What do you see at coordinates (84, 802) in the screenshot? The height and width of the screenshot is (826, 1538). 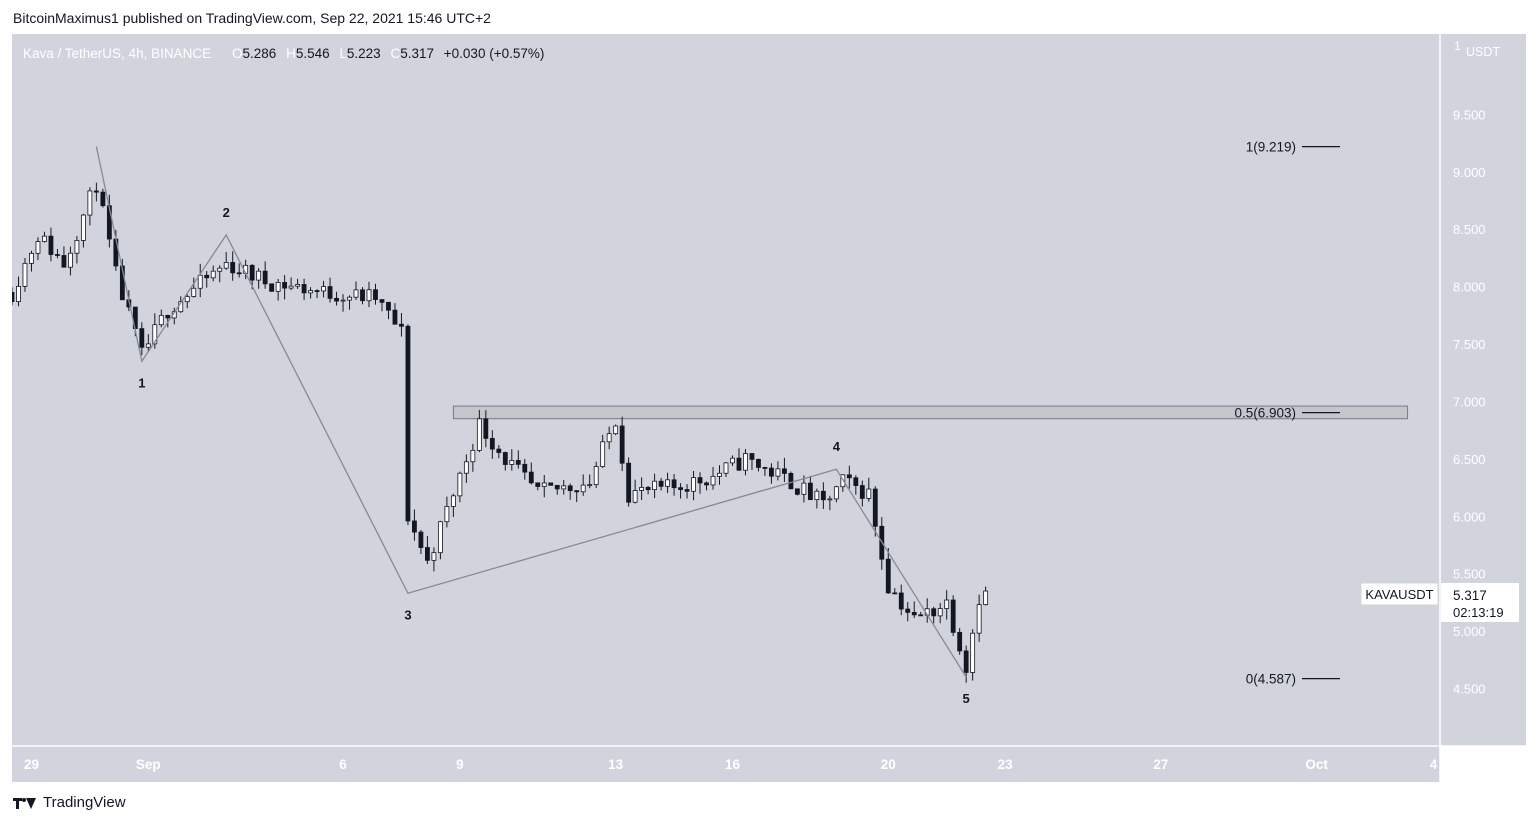 I see `footer-brand: TradingView` at bounding box center [84, 802].